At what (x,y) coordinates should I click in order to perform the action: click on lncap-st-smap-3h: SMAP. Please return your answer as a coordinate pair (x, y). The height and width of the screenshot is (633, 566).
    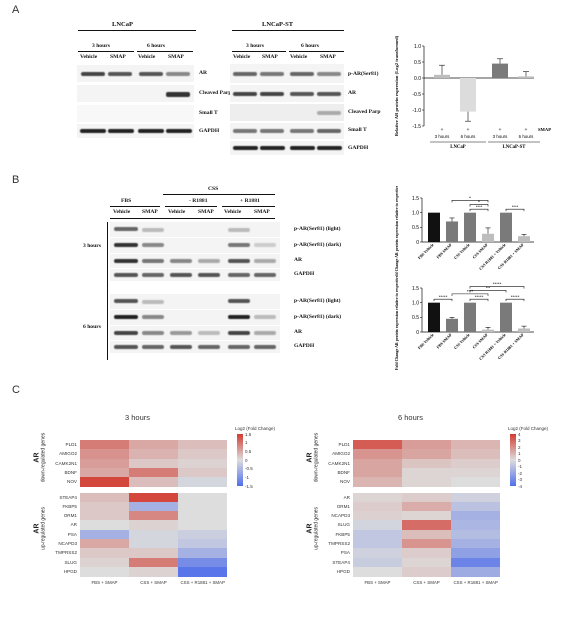
    Looking at the image, I should click on (270, 57).